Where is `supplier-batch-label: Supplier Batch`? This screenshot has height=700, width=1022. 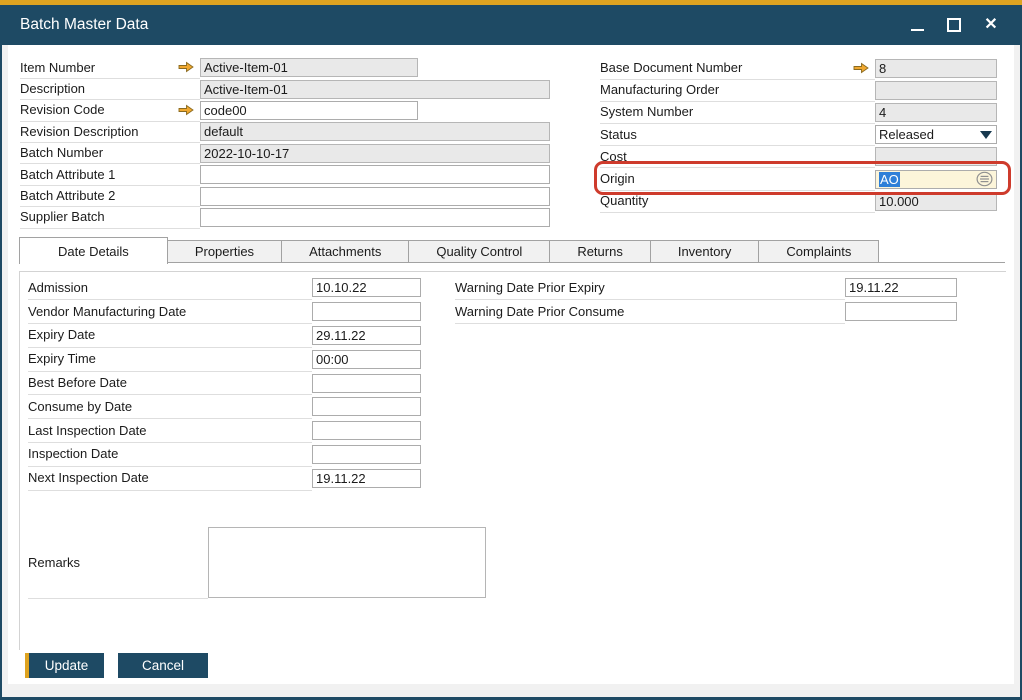
supplier-batch-label: Supplier Batch is located at coordinates (110, 217).